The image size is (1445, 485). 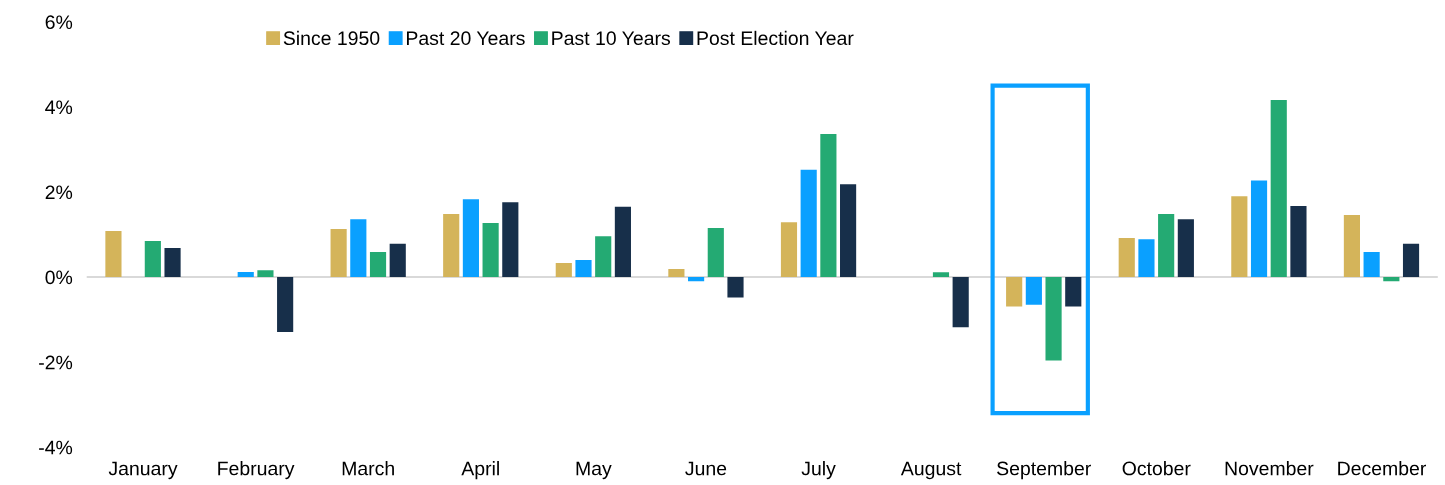 What do you see at coordinates (143, 470) in the screenshot?
I see `x-tick-label: January` at bounding box center [143, 470].